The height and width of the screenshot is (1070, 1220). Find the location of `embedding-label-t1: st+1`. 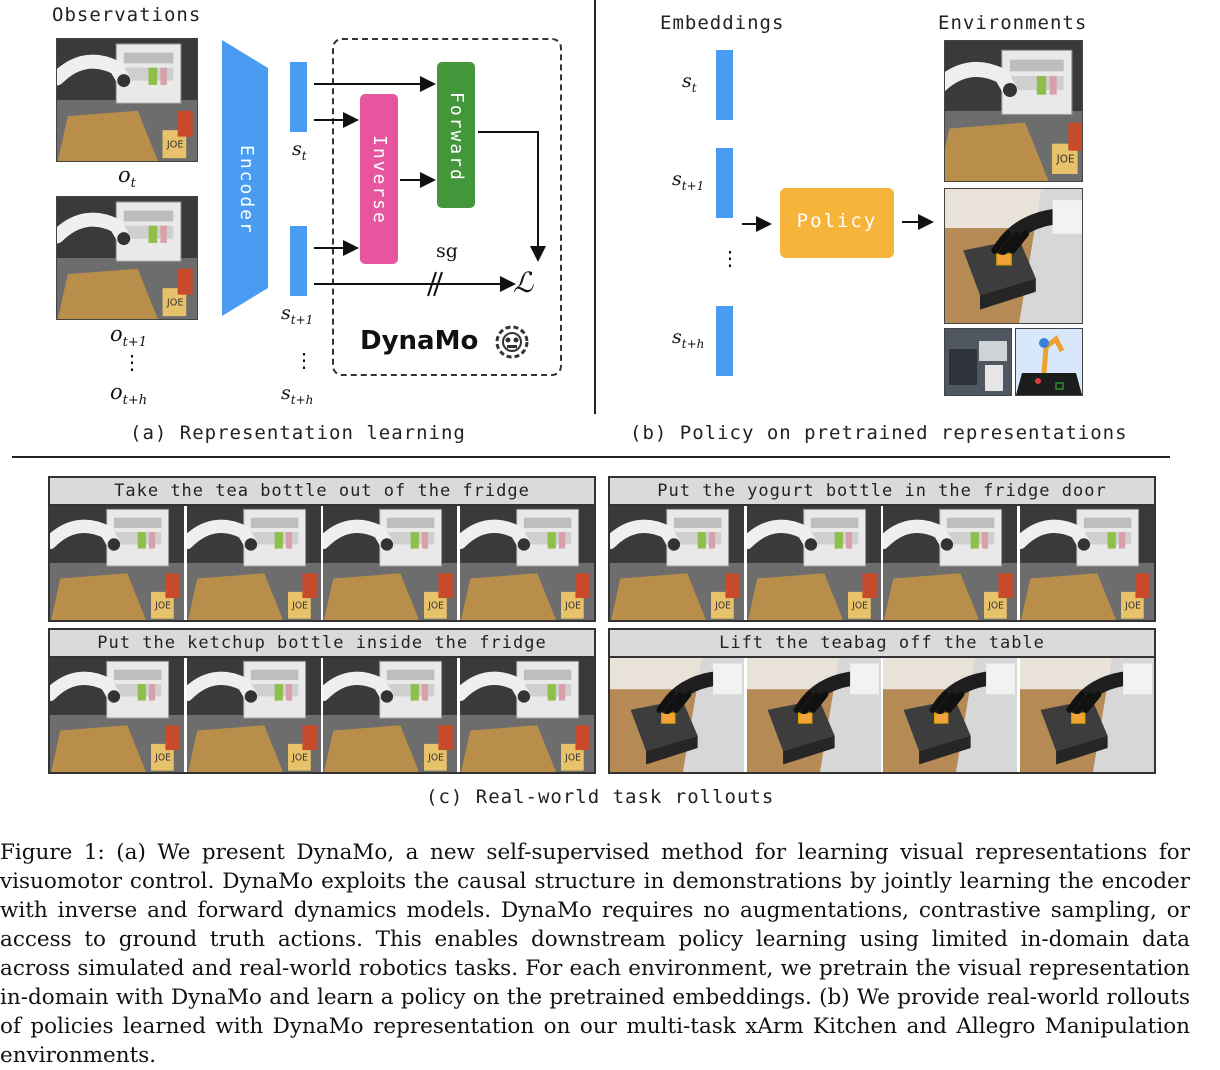

embedding-label-t1: st+1 is located at coordinates (688, 180).